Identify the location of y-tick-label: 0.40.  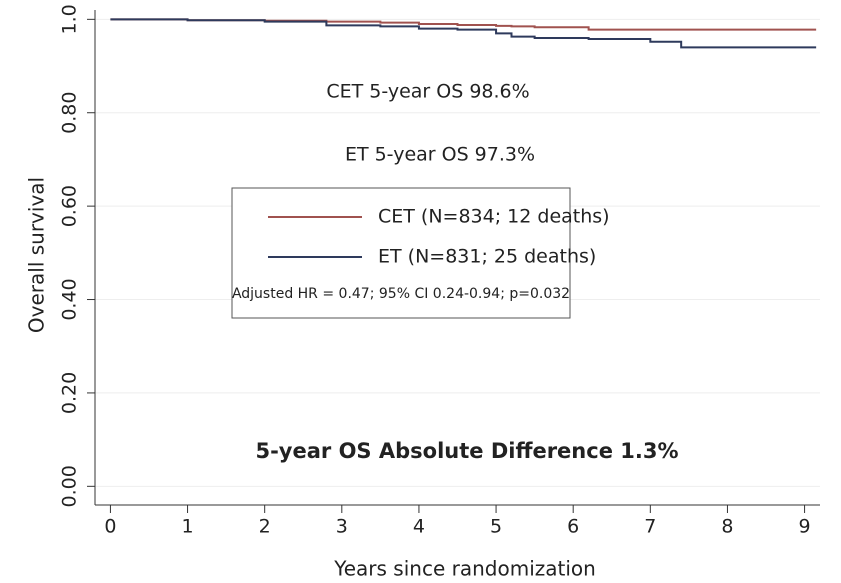
(70, 299).